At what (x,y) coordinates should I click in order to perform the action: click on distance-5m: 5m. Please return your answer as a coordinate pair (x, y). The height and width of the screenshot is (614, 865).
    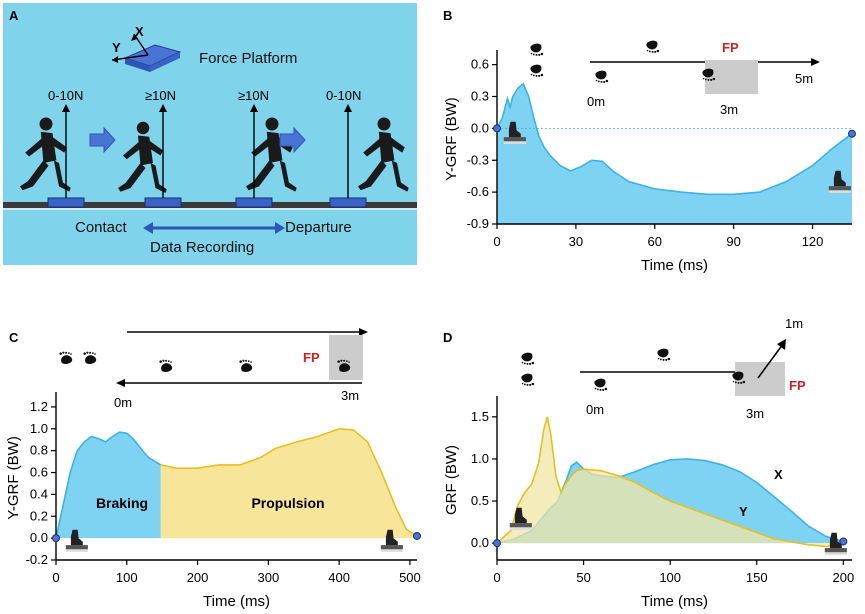
    Looking at the image, I should click on (804, 78).